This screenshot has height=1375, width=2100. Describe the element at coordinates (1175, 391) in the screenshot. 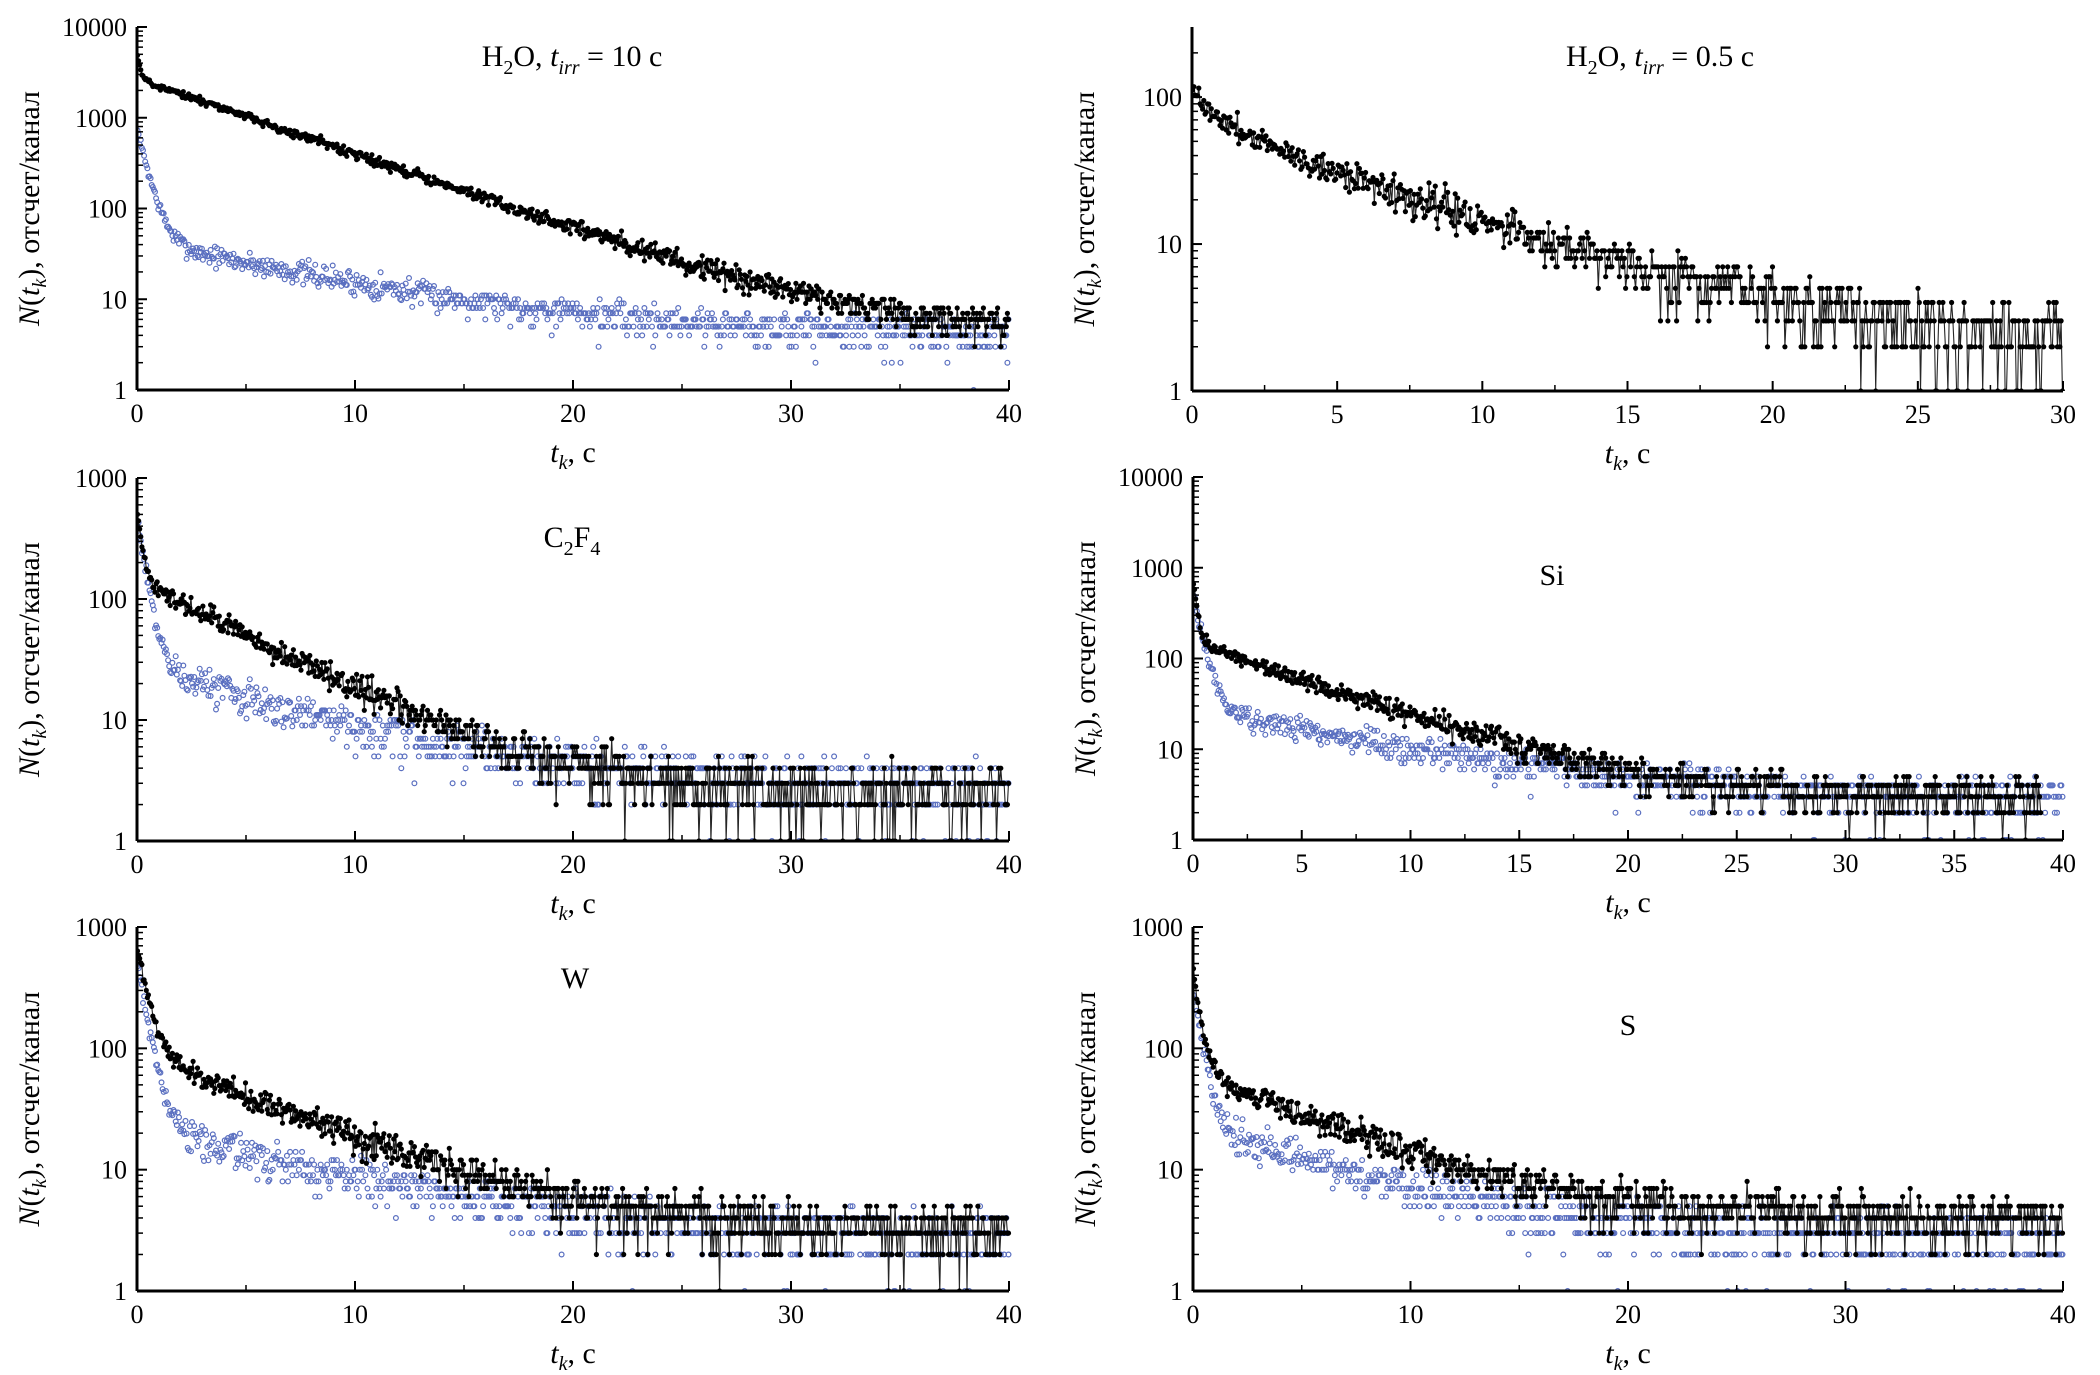

I see `y-tick-label: 1` at that location.